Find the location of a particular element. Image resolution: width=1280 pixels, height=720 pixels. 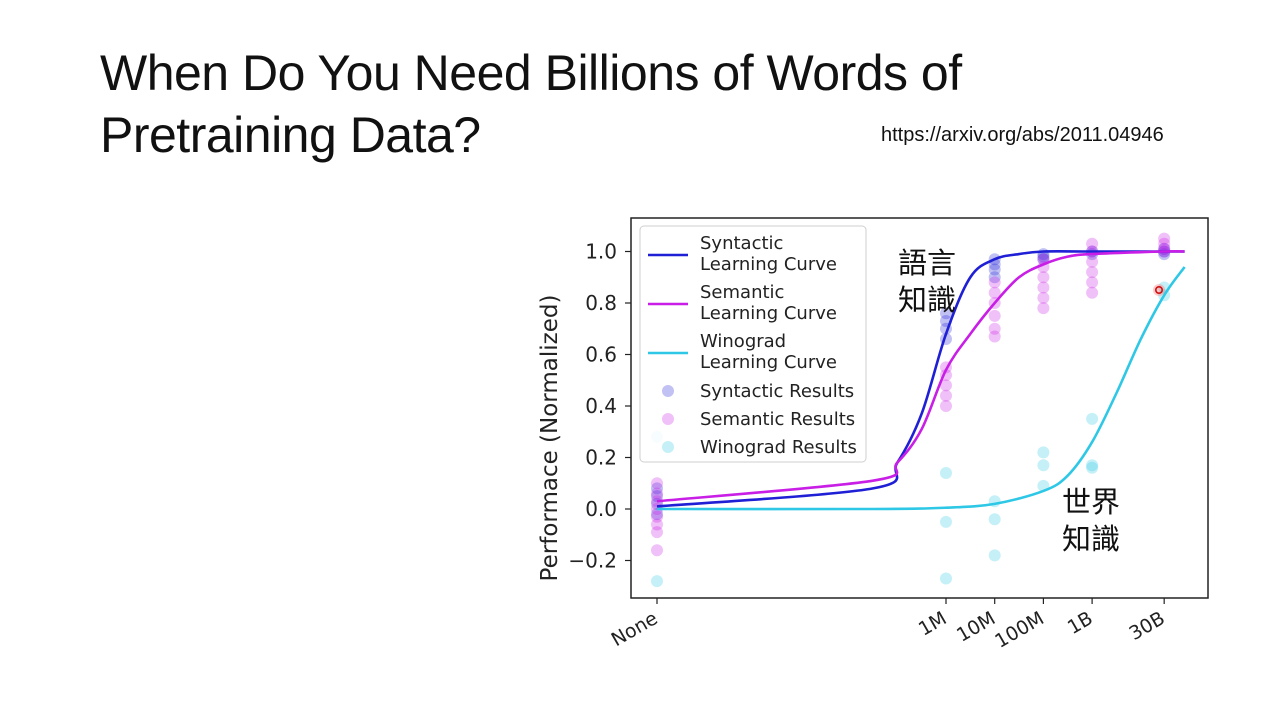

legend-box is located at coordinates (753, 344).